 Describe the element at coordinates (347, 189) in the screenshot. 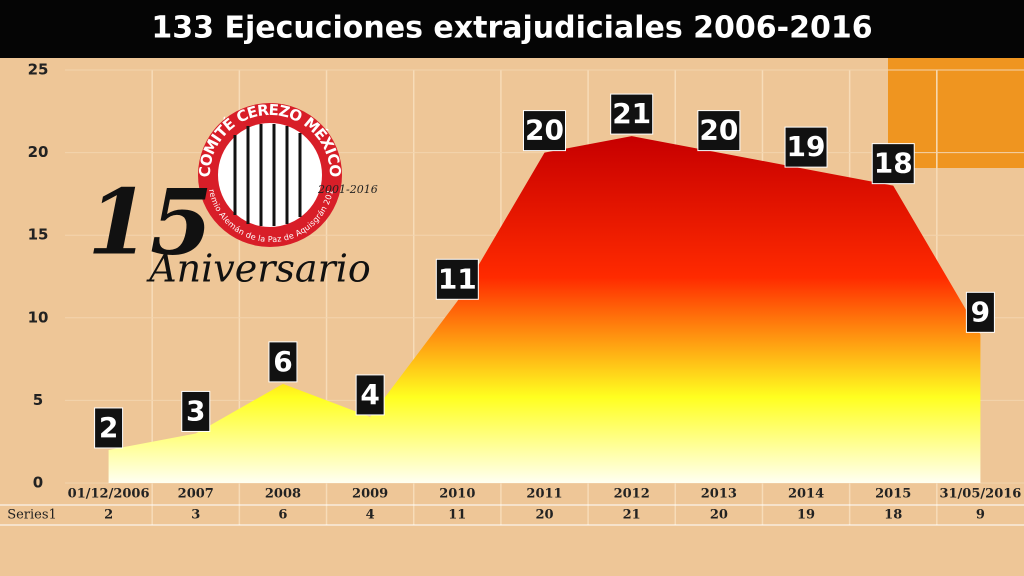

I see `logo-years: 2001-2016` at that location.